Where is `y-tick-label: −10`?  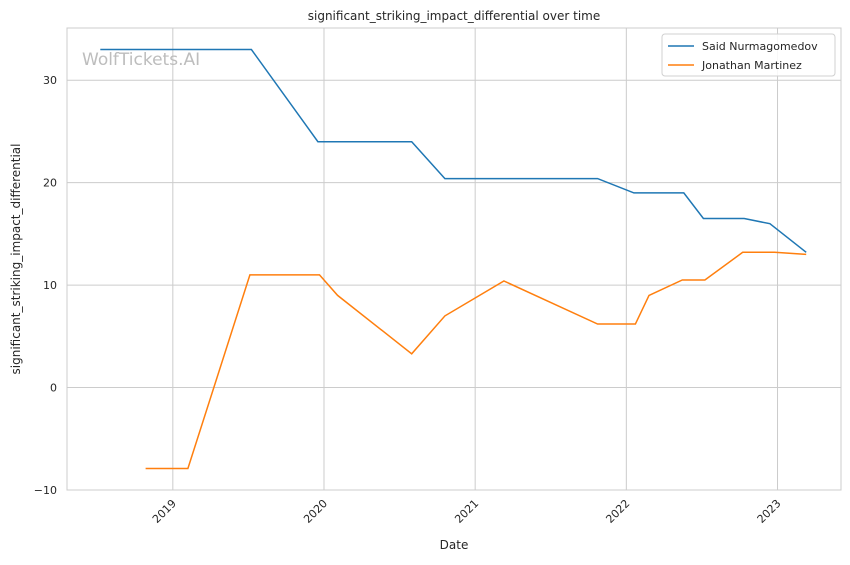
y-tick-label: −10 is located at coordinates (45, 490).